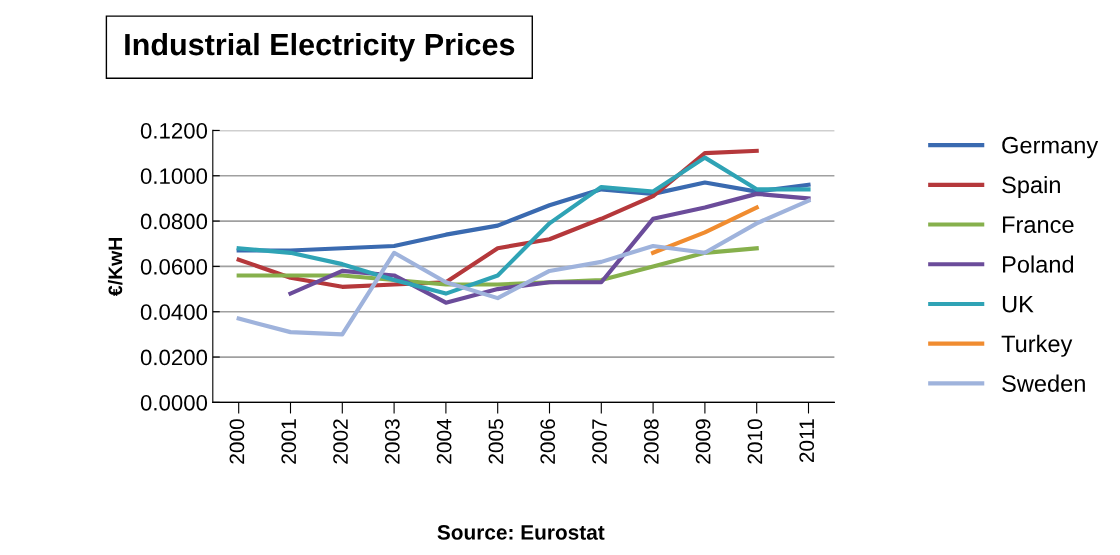 This screenshot has height=555, width=1120. What do you see at coordinates (521, 532) in the screenshot?
I see `source-note: Source: Eurostat` at bounding box center [521, 532].